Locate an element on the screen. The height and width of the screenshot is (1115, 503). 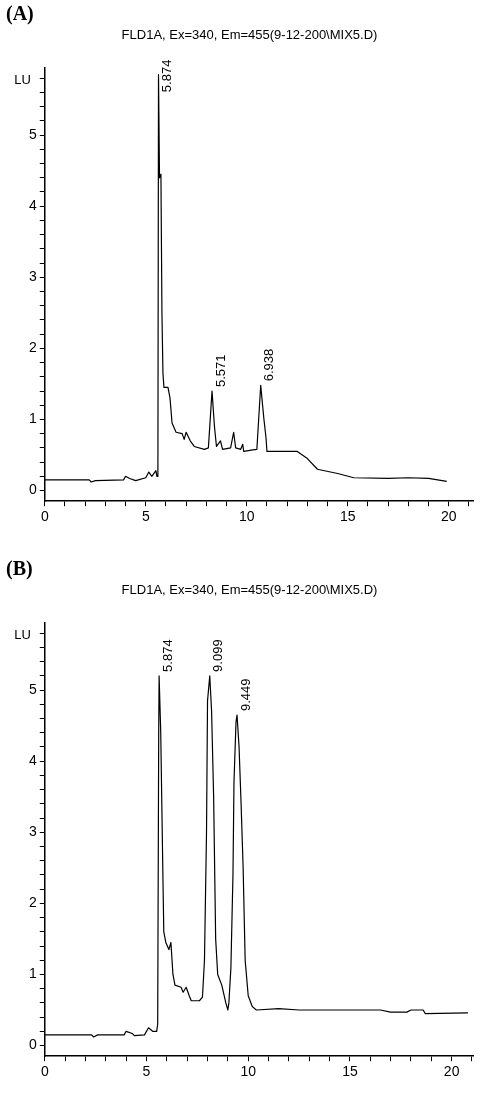
annotation: 9.449 is located at coordinates (245, 695).